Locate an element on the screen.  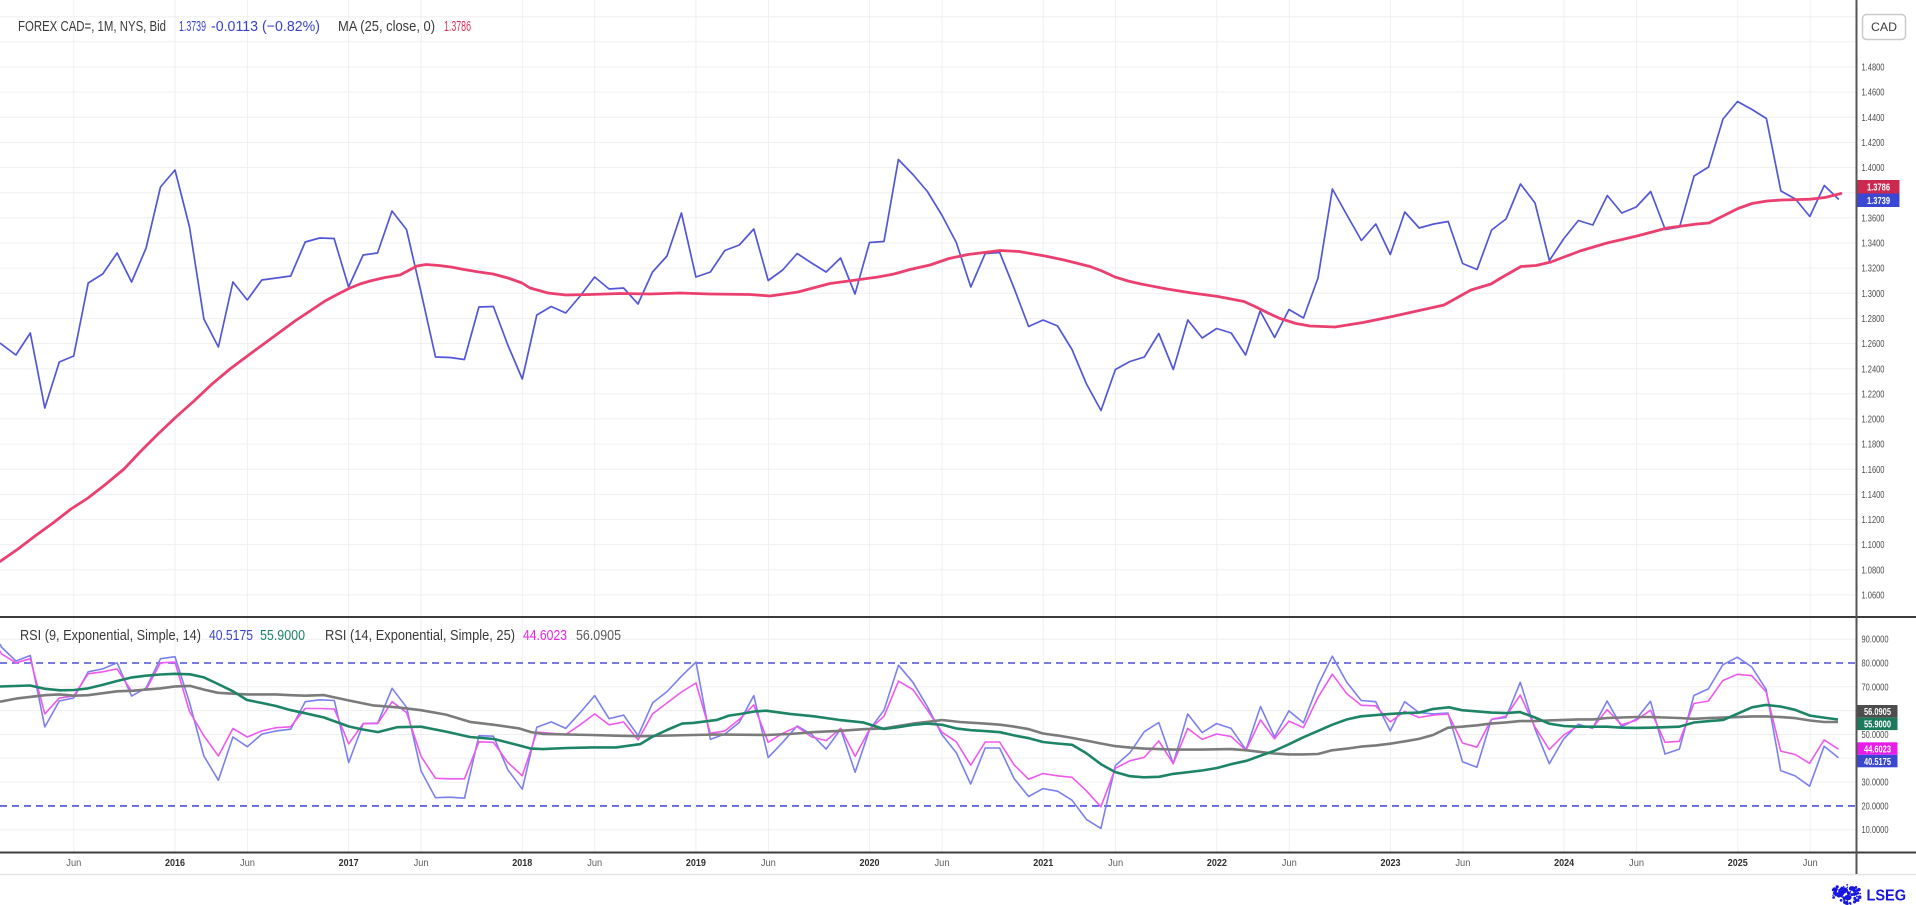
svg-text: 1.1400 is located at coordinates (1873, 495).